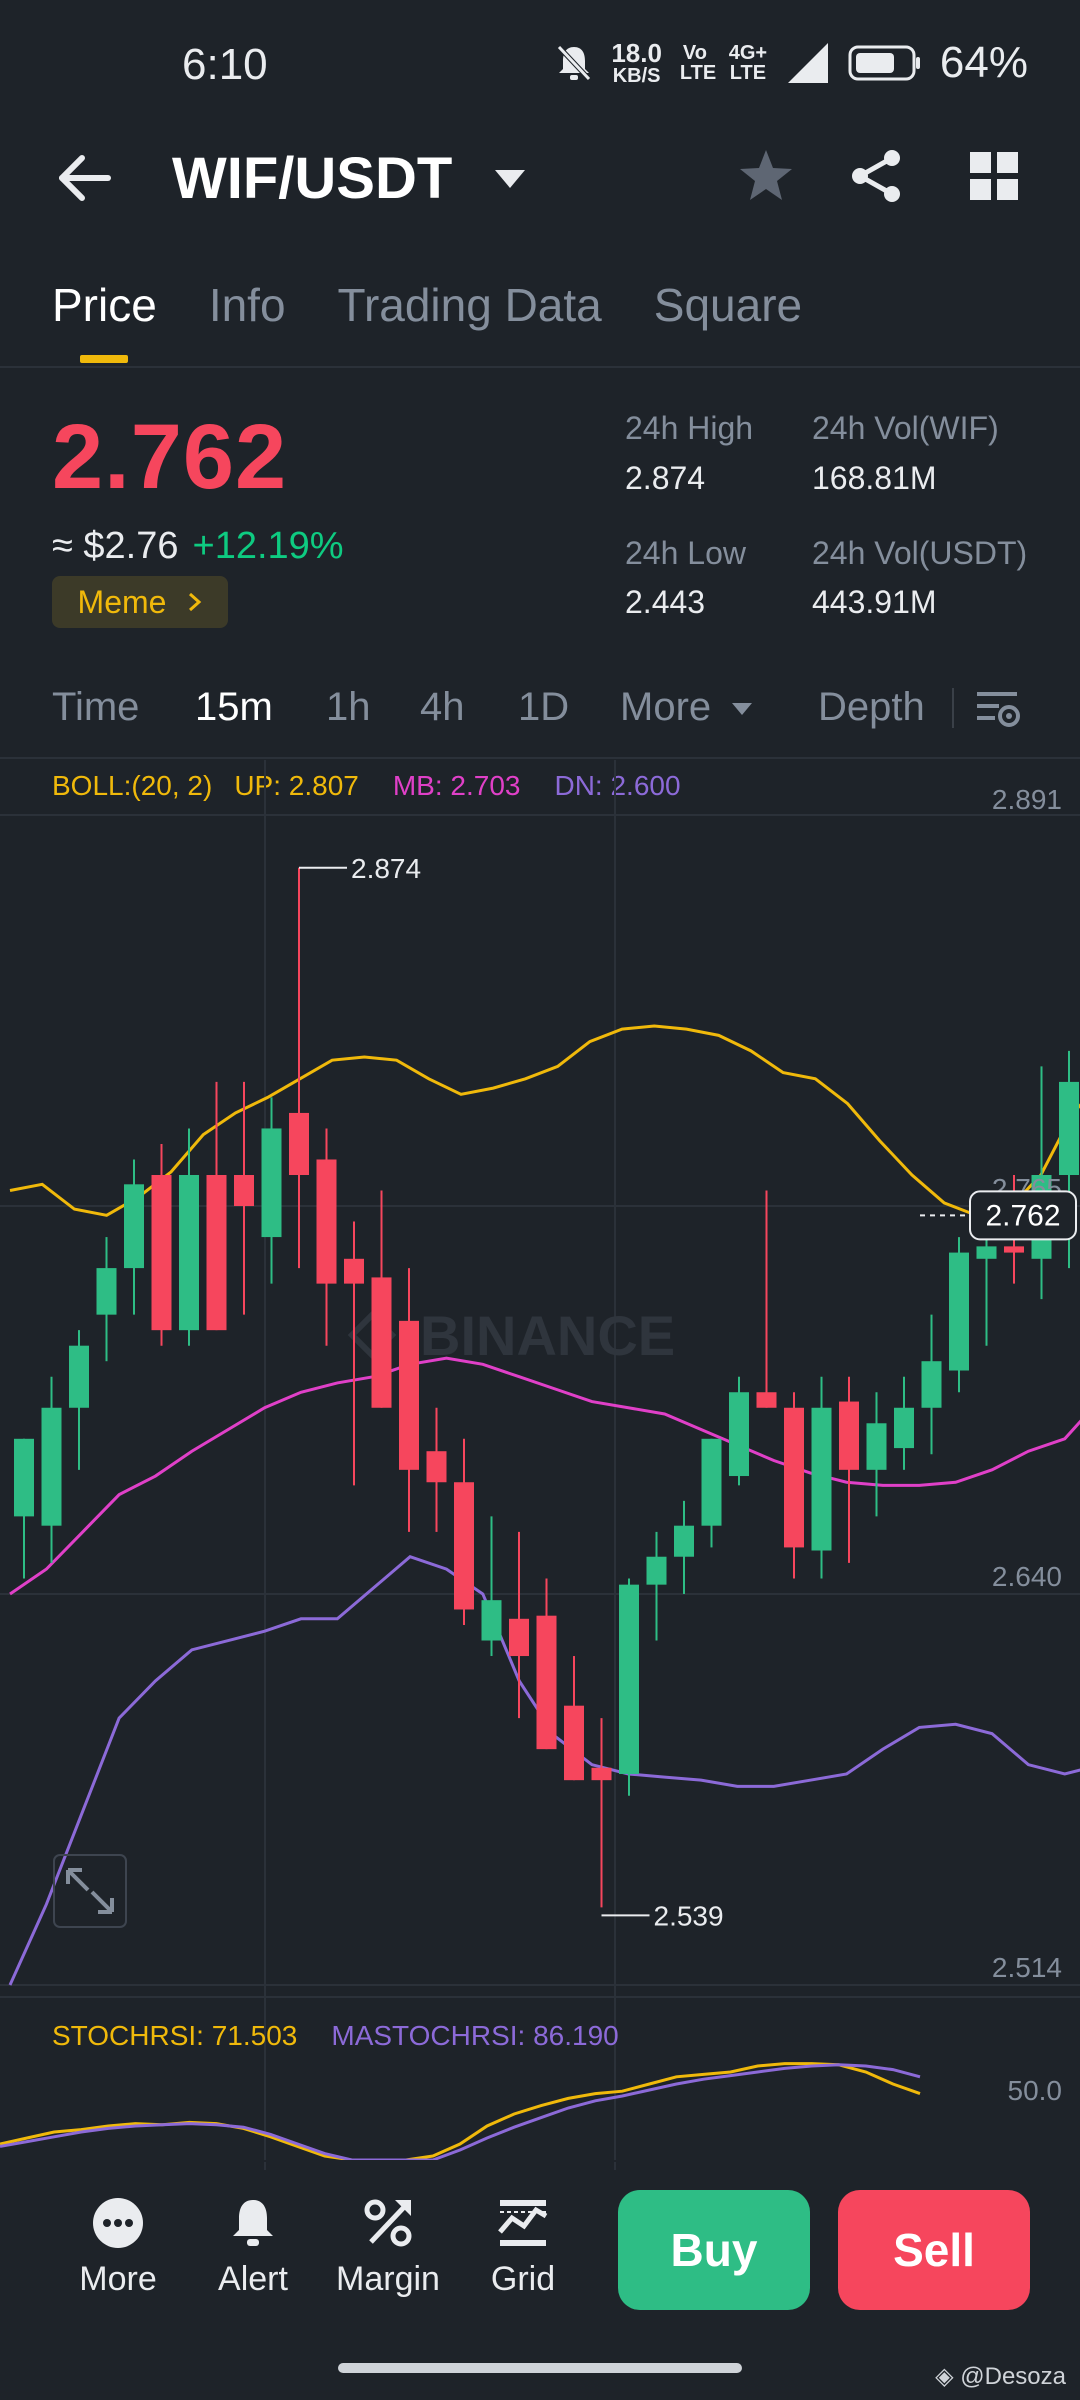 Image resolution: width=1080 pixels, height=2400 pixels. I want to click on nav-grid: Grid, so click(523, 2247).